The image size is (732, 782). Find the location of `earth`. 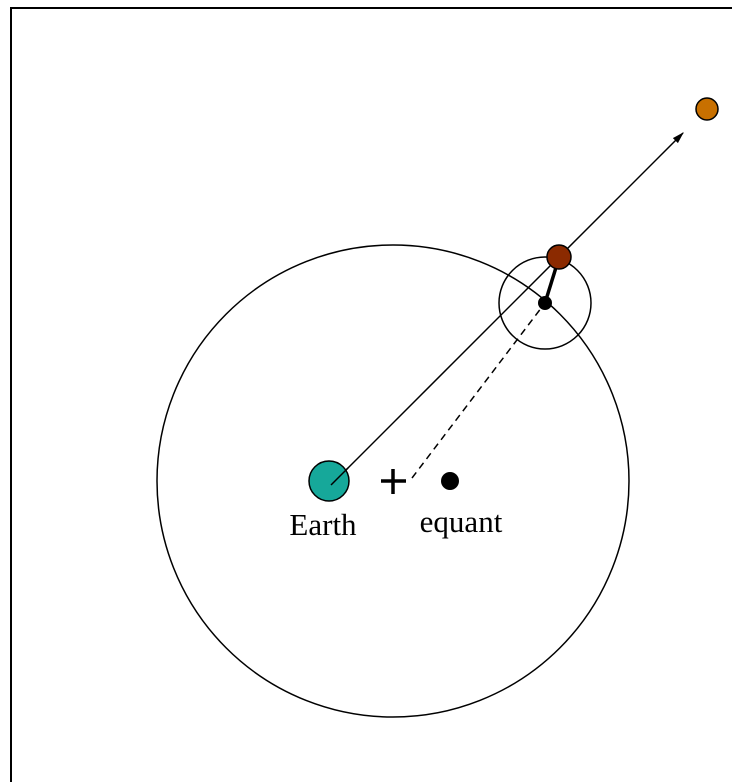

earth is located at coordinates (329, 481).